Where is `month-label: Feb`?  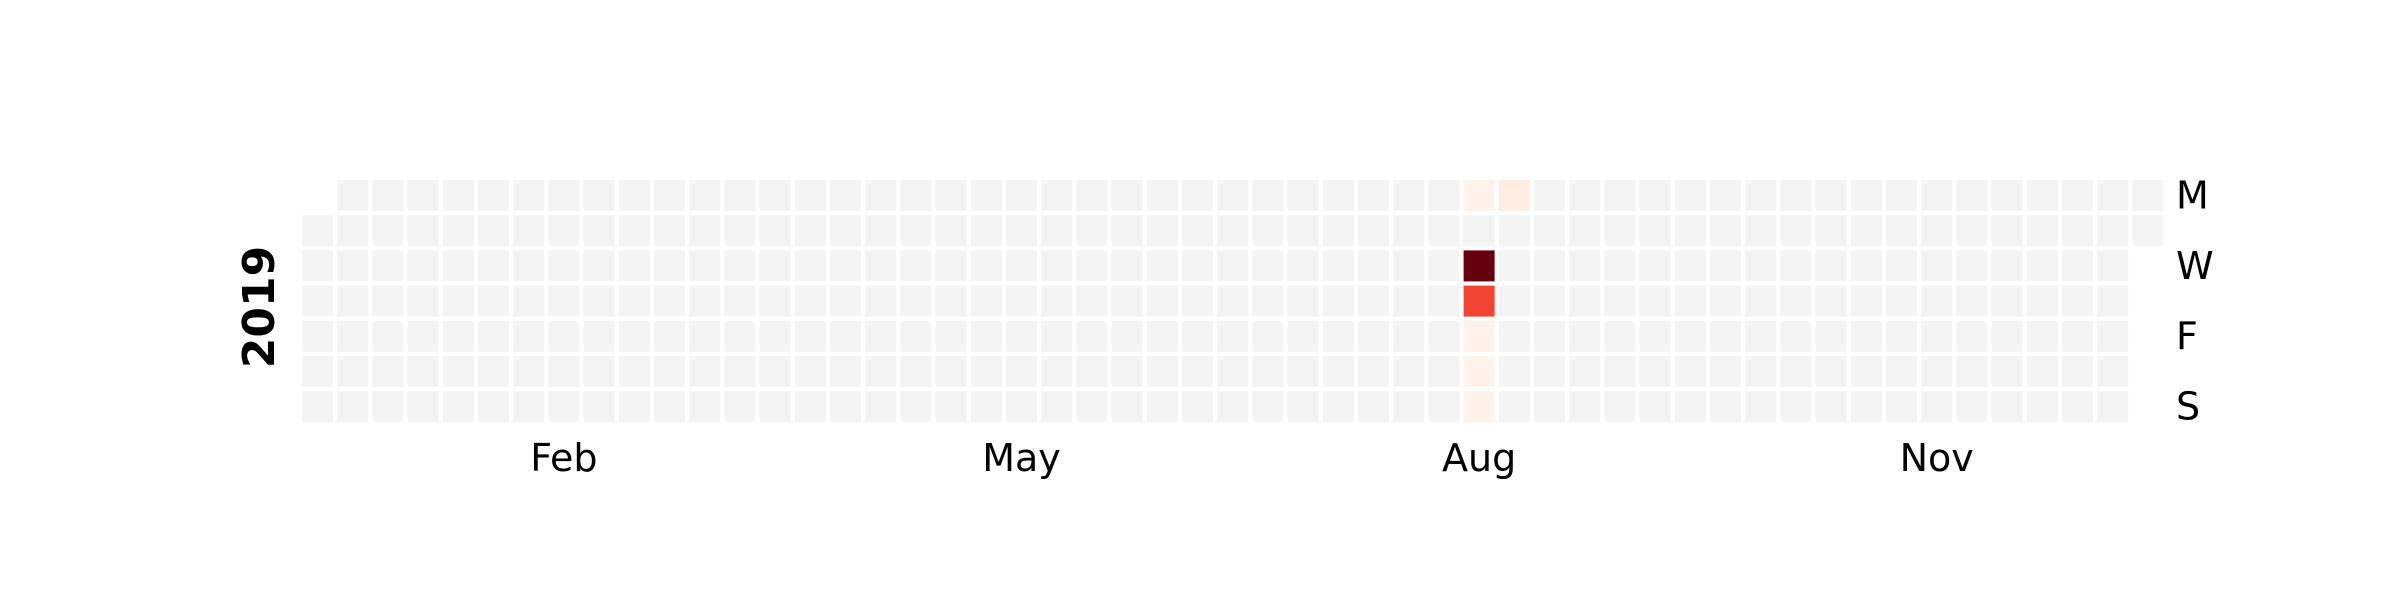
month-label: Feb is located at coordinates (563, 458).